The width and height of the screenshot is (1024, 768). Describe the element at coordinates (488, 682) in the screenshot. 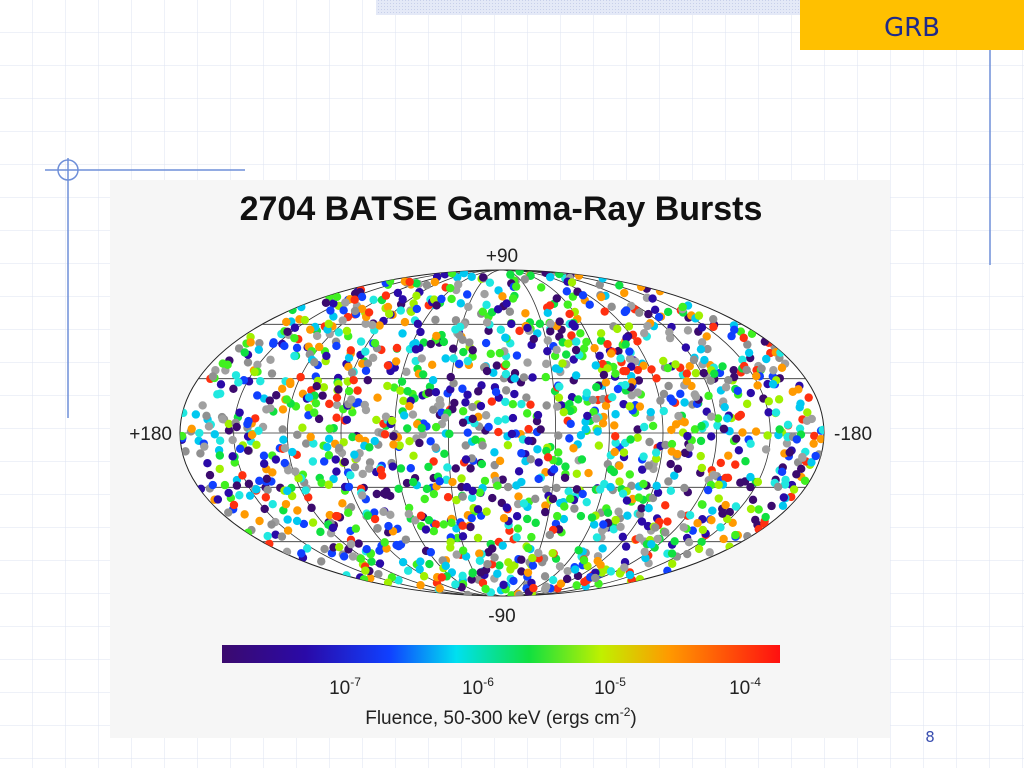

I see `tick-exponent: -6` at that location.